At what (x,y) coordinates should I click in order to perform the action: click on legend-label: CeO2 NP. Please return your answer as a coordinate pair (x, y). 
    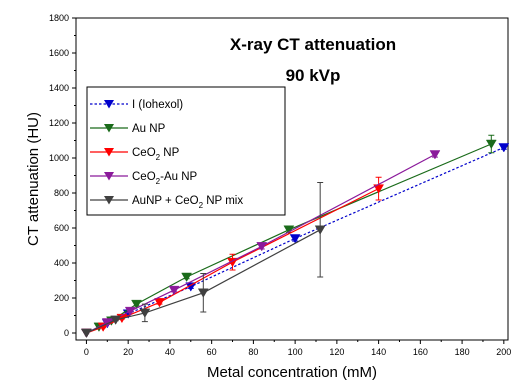
    Looking at the image, I should click on (156, 154).